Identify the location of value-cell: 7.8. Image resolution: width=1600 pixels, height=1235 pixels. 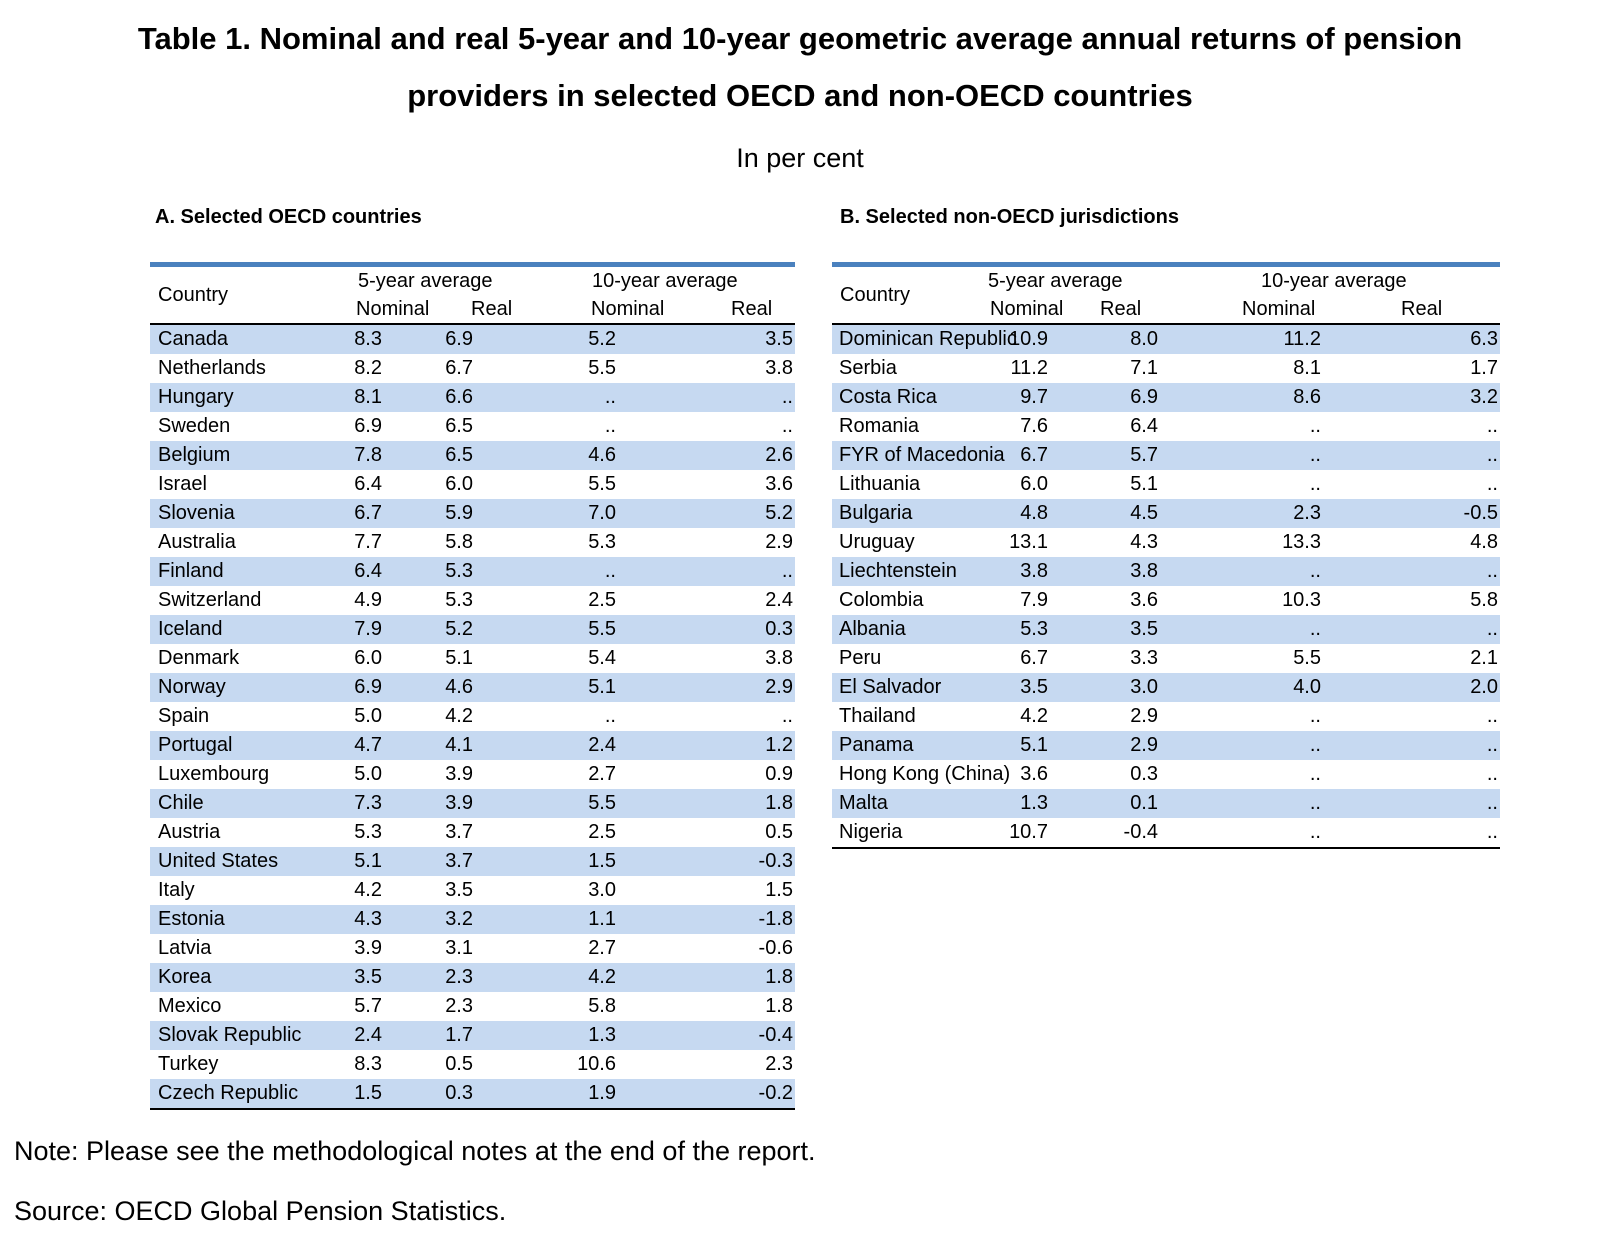
(368, 455).